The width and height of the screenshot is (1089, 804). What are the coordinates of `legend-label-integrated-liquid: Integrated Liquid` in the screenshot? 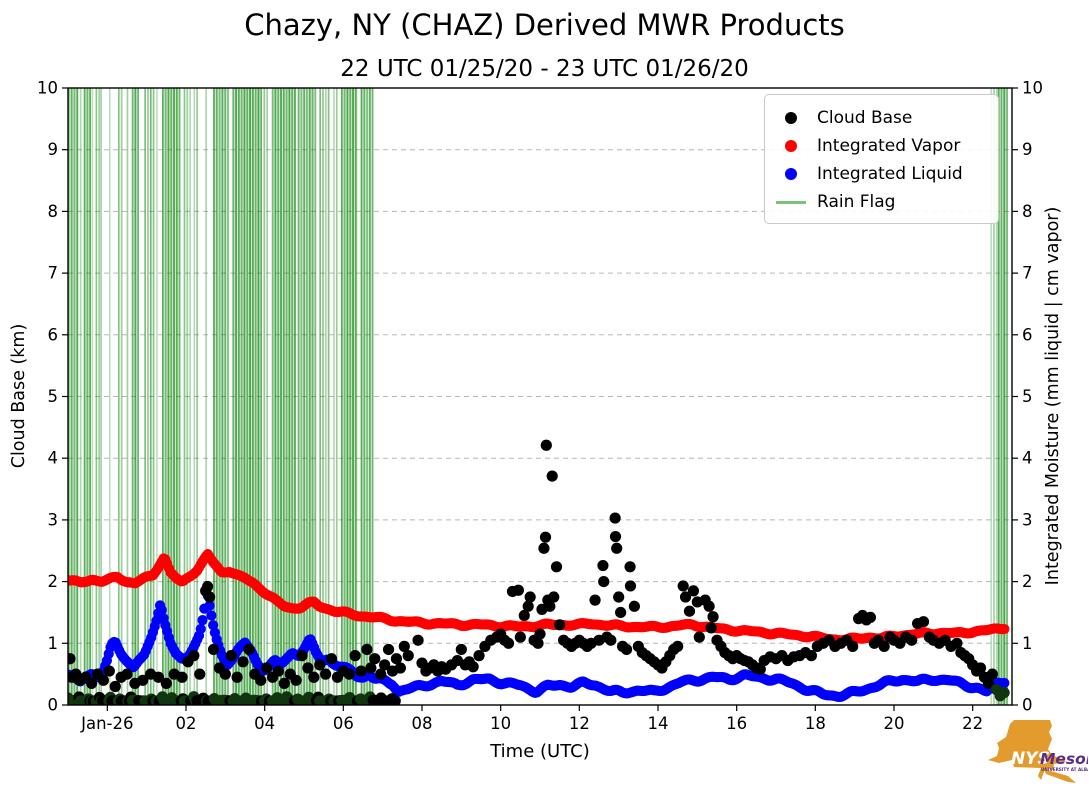 It's located at (890, 174).